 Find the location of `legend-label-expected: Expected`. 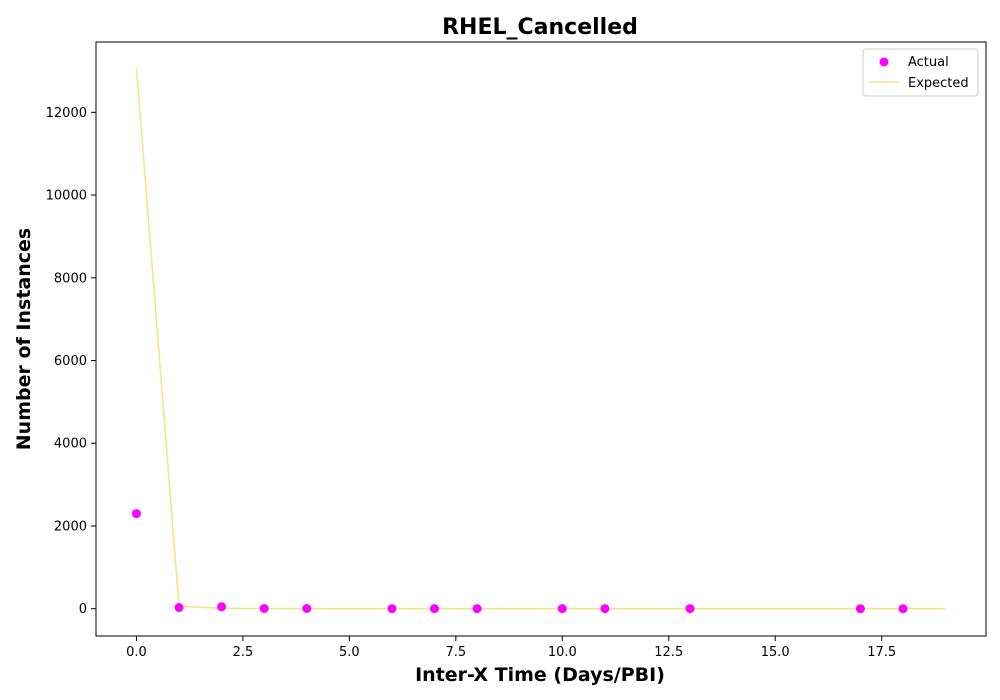

legend-label-expected: Expected is located at coordinates (938, 83).